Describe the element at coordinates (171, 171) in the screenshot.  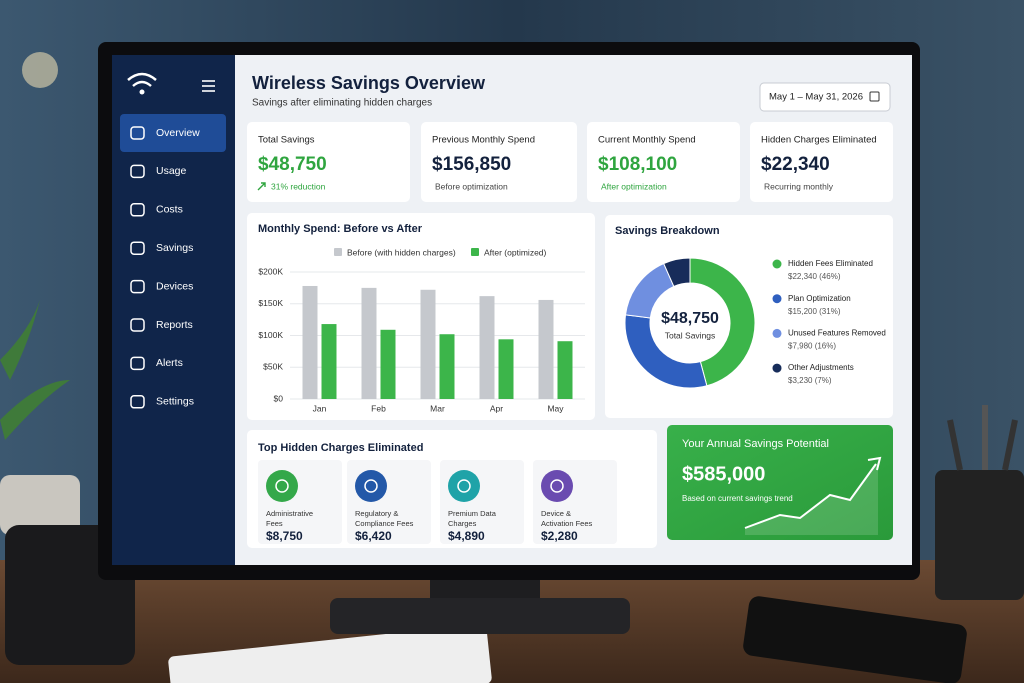
I see `nav-item: Usage` at that location.